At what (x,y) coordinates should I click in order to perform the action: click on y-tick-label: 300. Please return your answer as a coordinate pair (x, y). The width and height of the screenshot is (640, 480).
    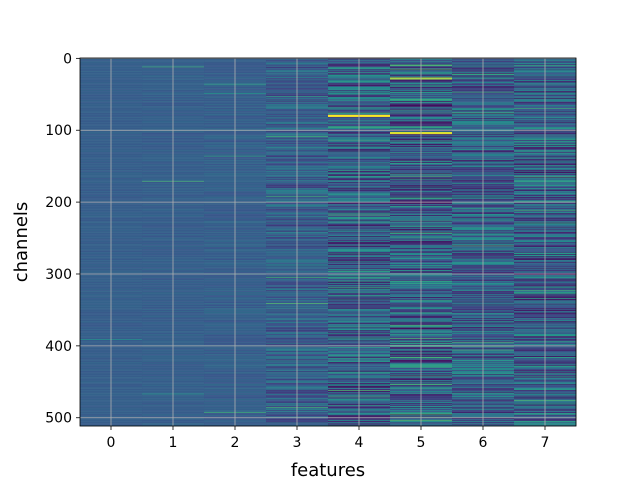
    Looking at the image, I should click on (58, 275).